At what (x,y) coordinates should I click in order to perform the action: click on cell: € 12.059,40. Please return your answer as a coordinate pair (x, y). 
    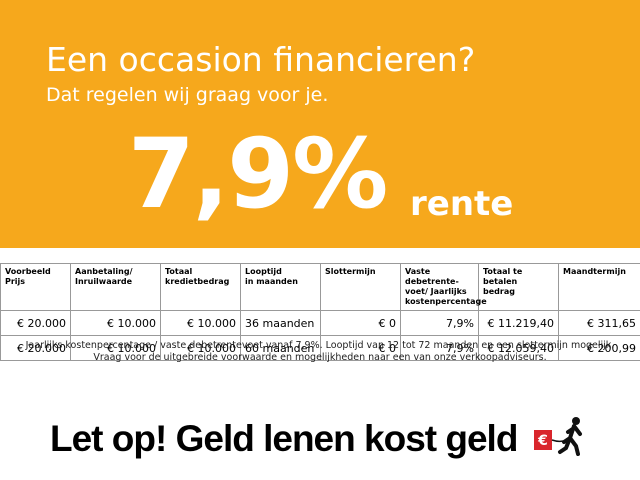
    Looking at the image, I should click on (518, 348).